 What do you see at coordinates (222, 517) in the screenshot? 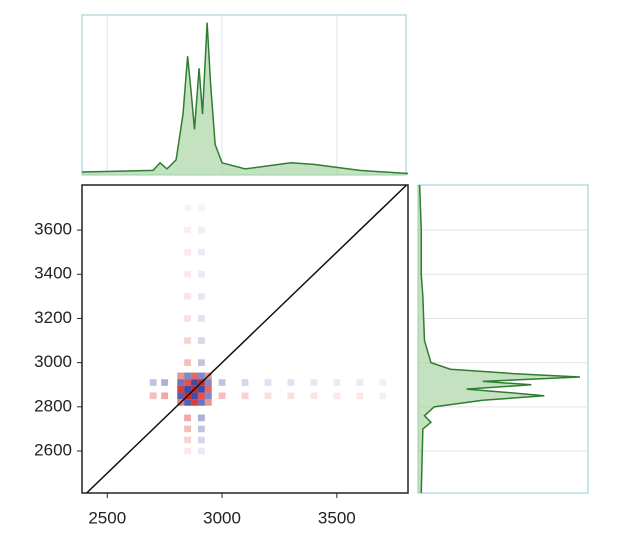
I see `x-tick-label: 3000` at bounding box center [222, 517].